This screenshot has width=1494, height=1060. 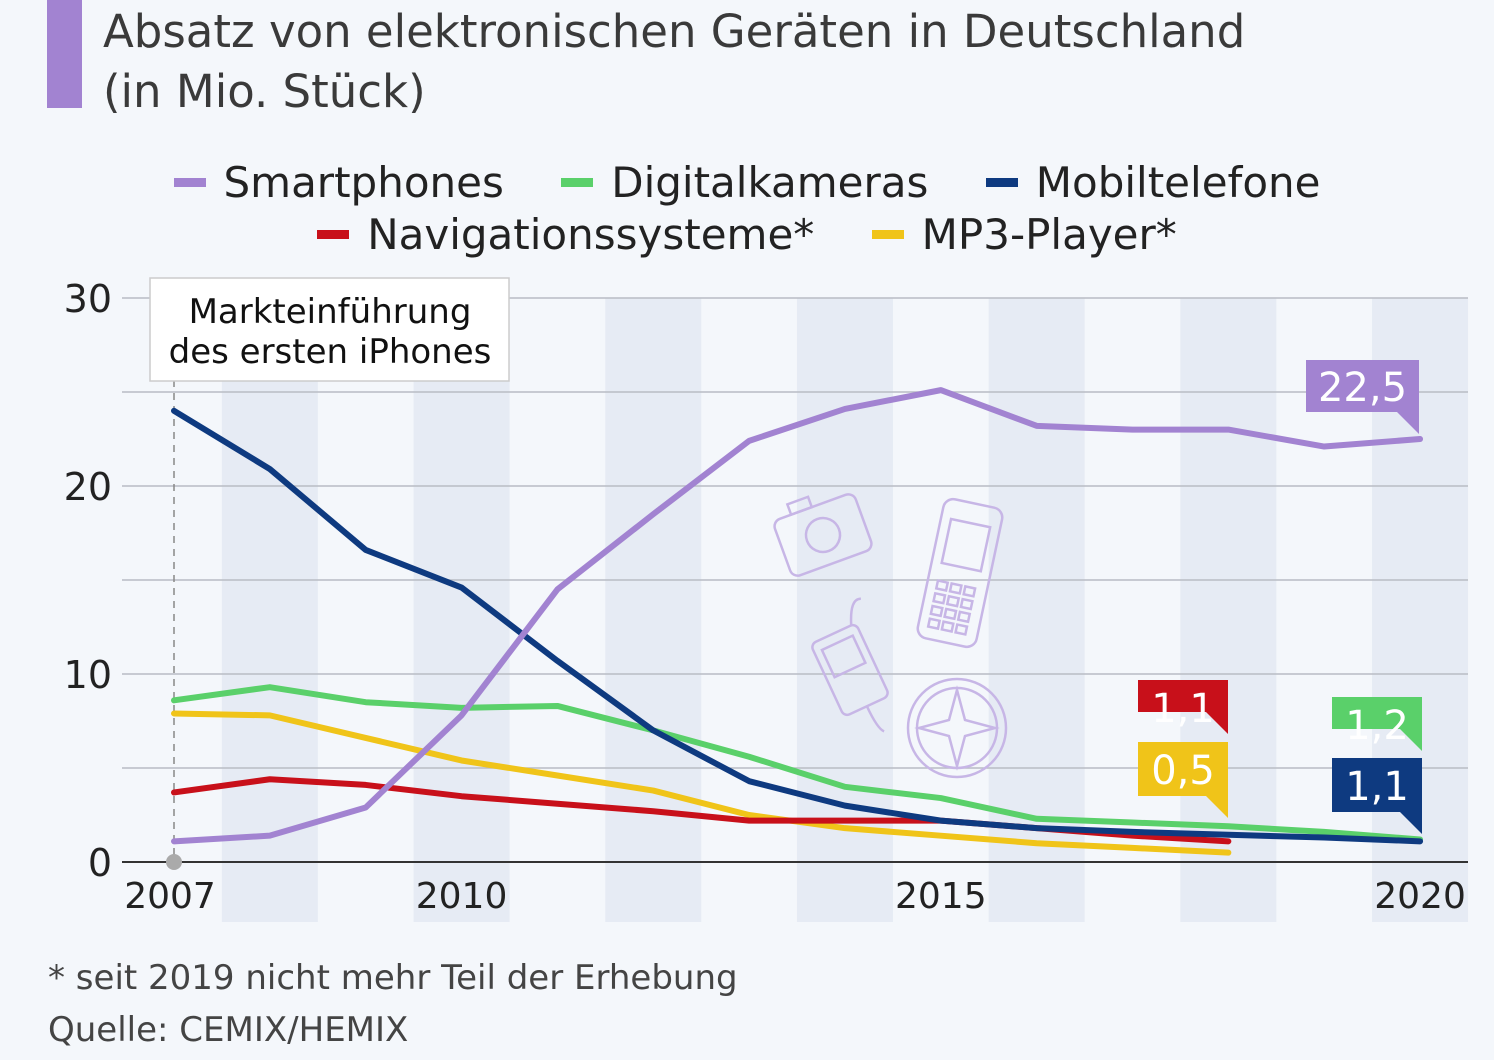 I want to click on end-value-text: 0,5, so click(x=1183, y=771).